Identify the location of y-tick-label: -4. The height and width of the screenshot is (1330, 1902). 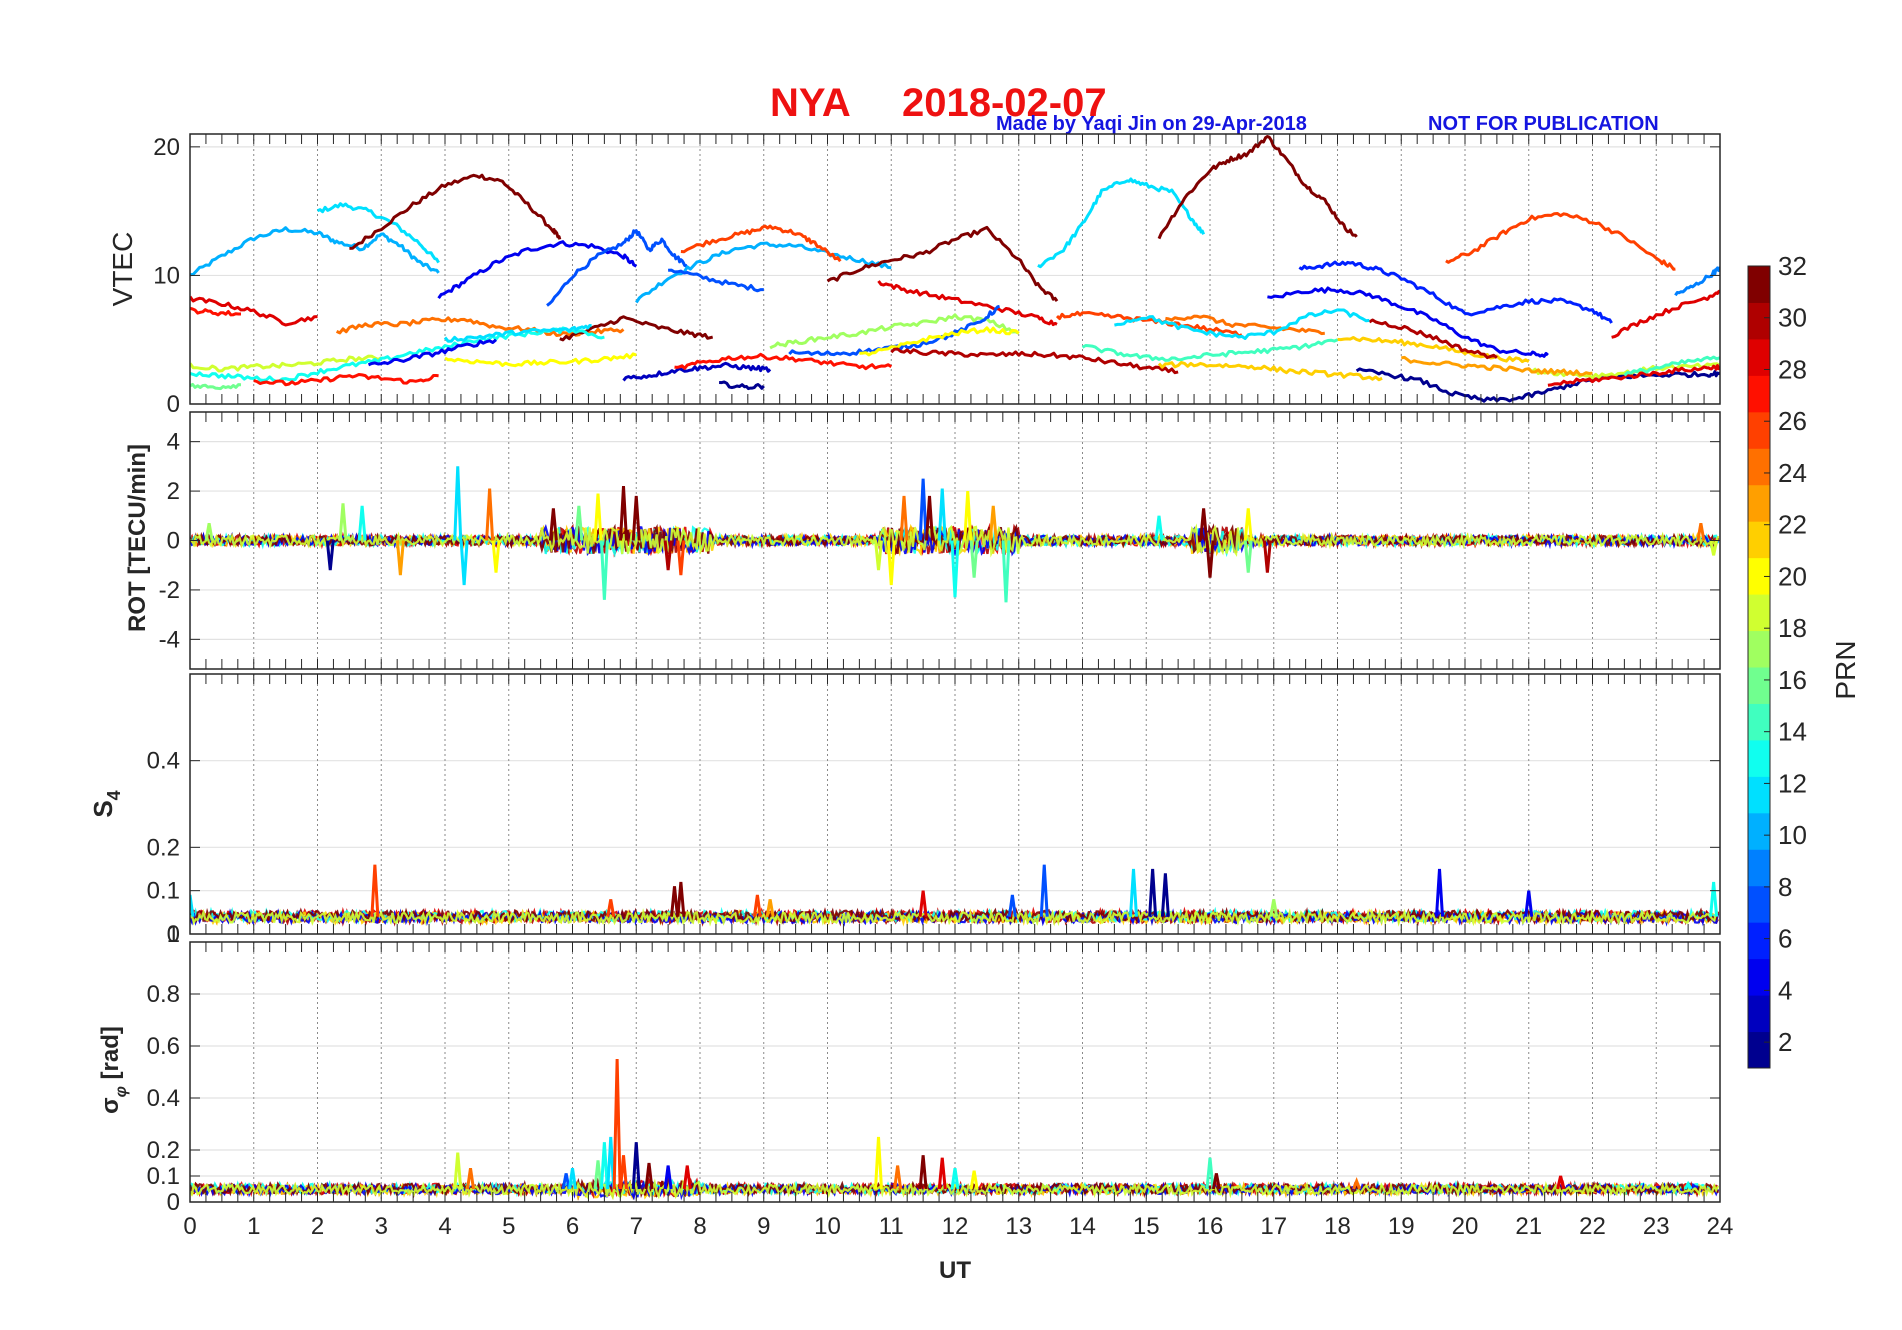
(169, 639).